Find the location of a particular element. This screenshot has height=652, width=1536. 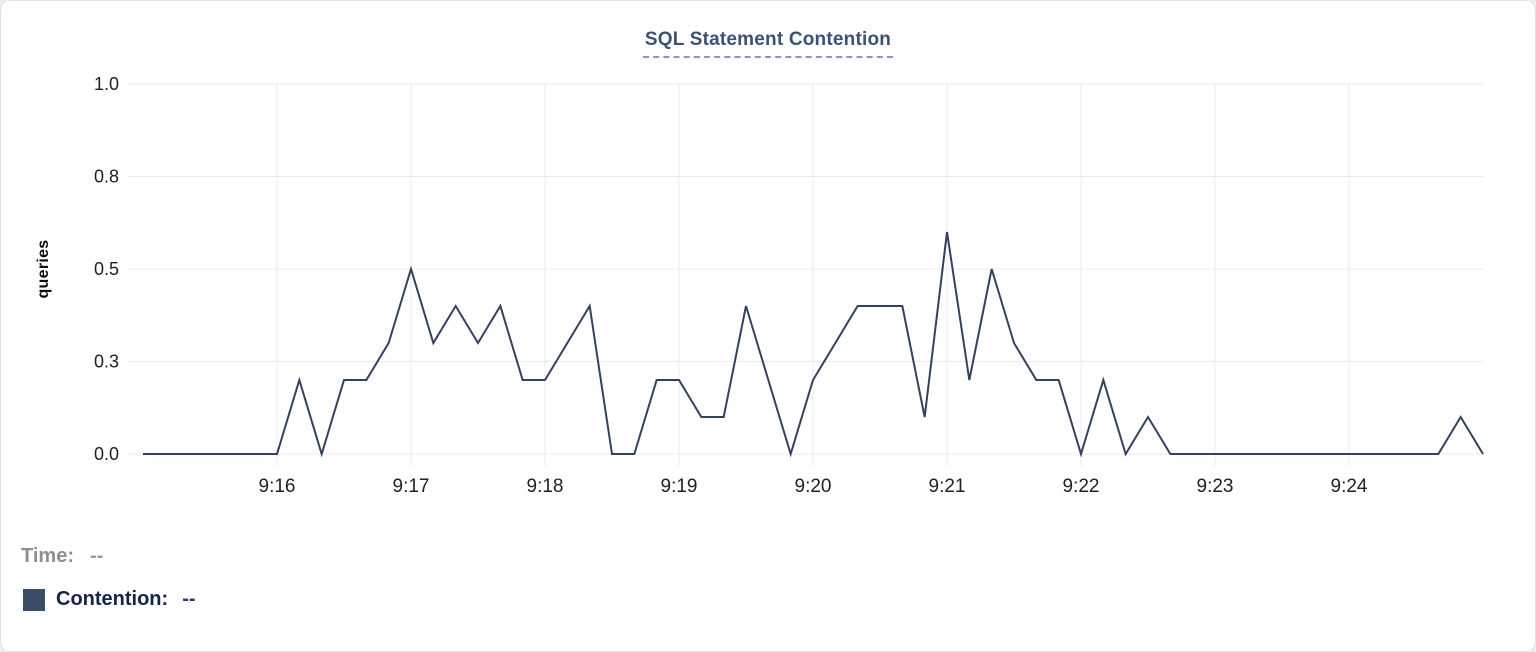

y-tick-label: 0.3 is located at coordinates (106, 362).